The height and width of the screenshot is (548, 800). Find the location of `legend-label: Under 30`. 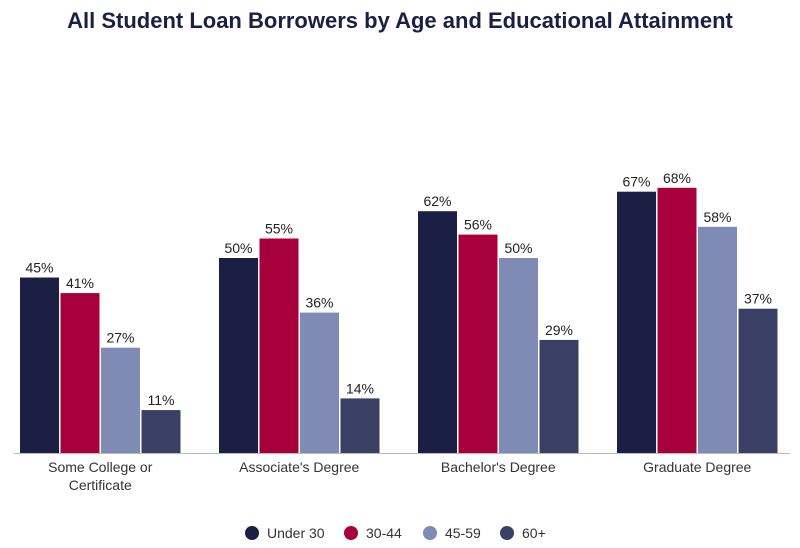

legend-label: Under 30 is located at coordinates (296, 533).